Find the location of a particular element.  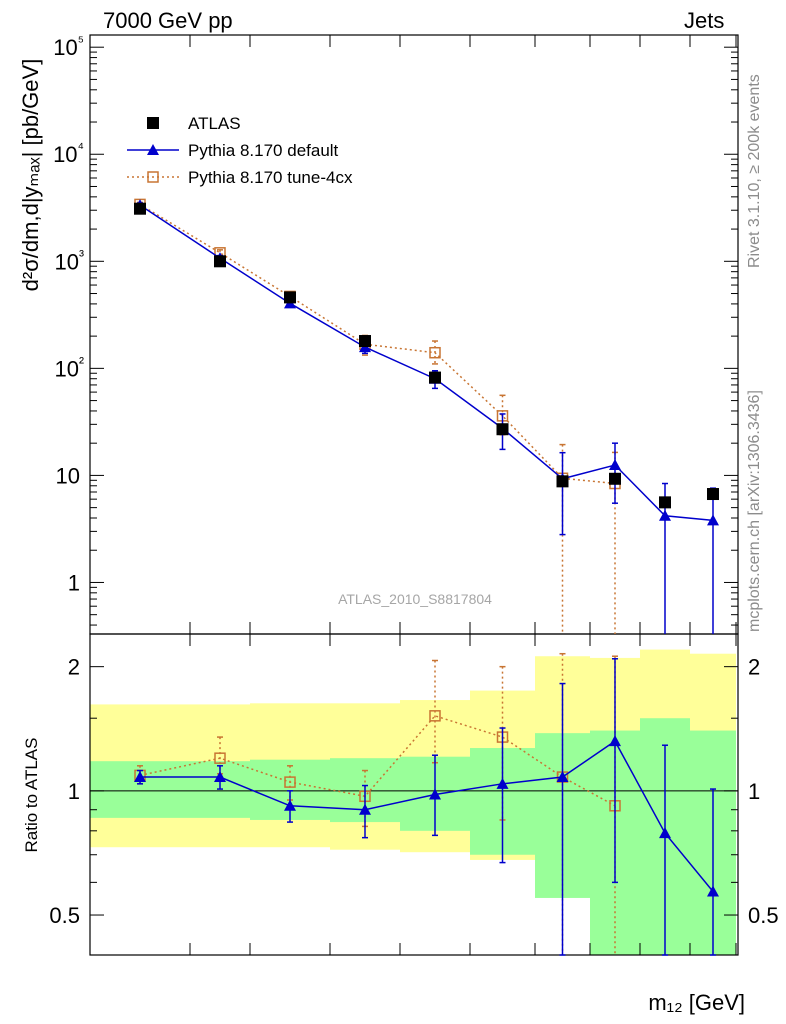

analysis-watermark: ATLAS_2010_S8817804 is located at coordinates (415, 599).